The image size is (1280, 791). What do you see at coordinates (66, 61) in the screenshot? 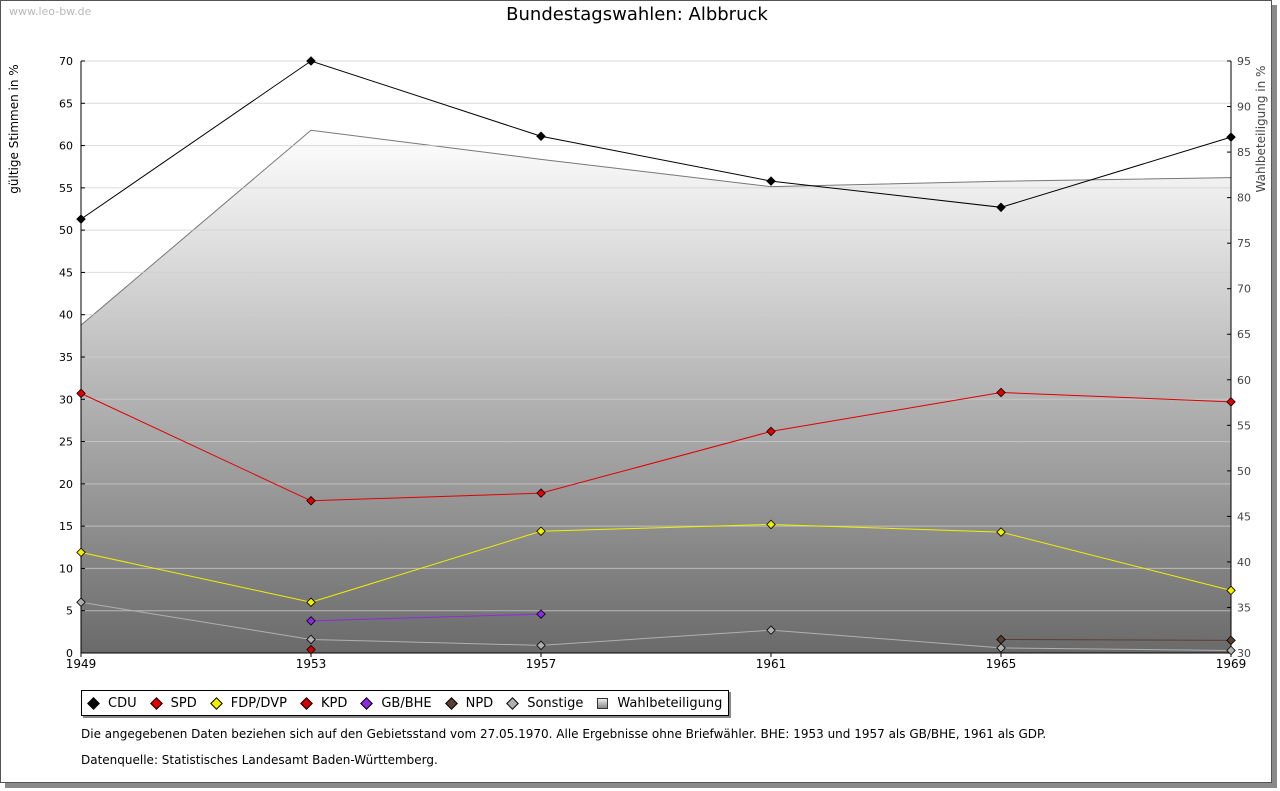
I see `y-left-tick-label: 70` at bounding box center [66, 61].